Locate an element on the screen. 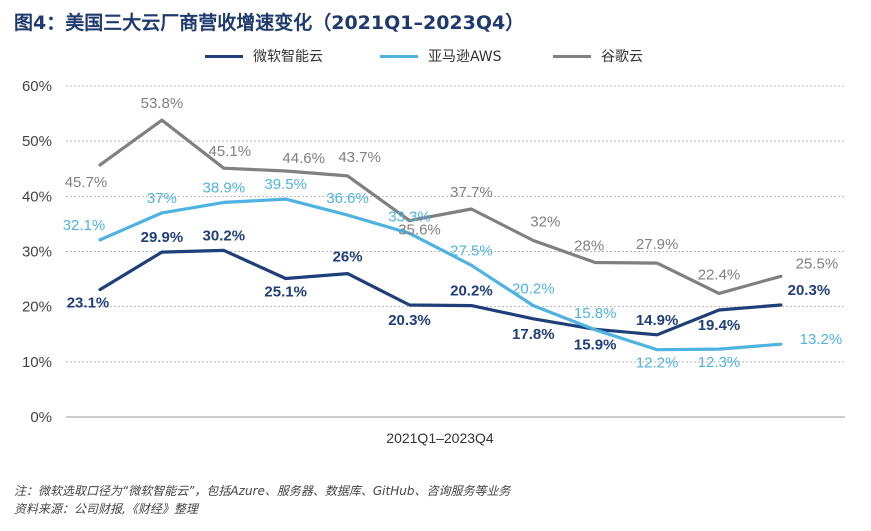 This screenshot has height=531, width=871. data-label: 45.7% is located at coordinates (86, 182).